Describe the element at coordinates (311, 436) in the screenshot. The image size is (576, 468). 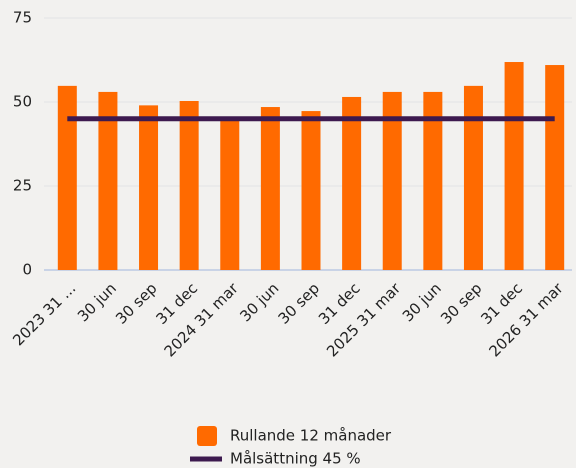
I see `legend-label: Rullande 12 månader` at that location.